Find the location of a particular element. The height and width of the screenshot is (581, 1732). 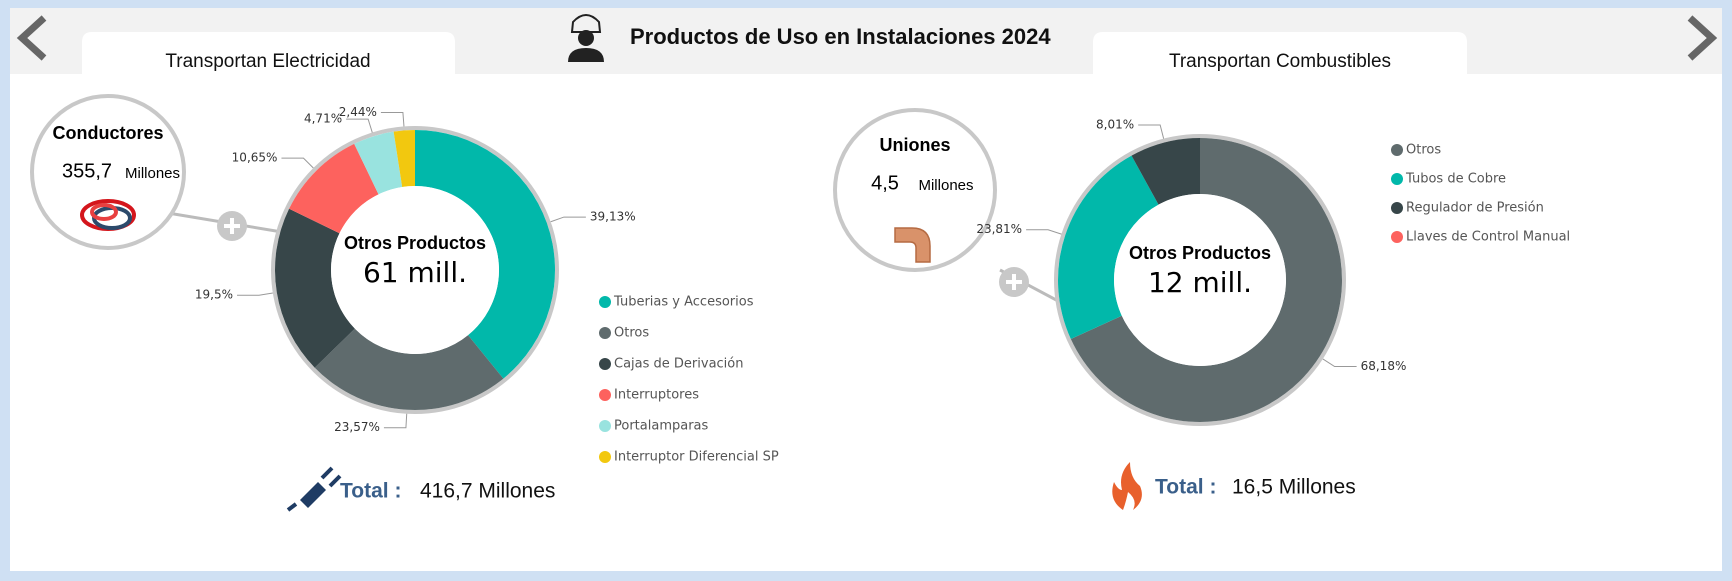

data-label: 23,81% is located at coordinates (999, 229).